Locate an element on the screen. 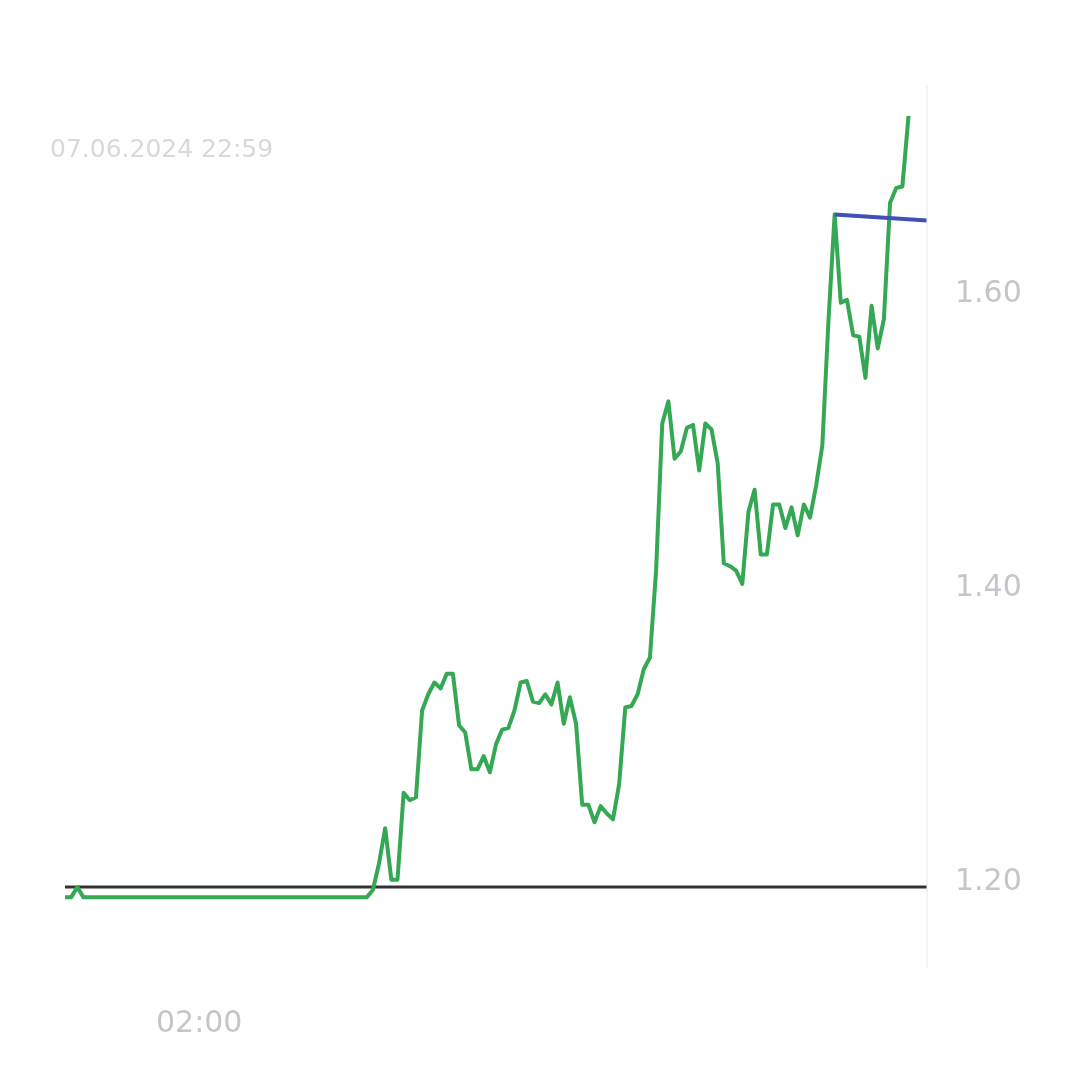 This screenshot has height=1080, width=1080. y-tick-label: 1.20 is located at coordinates (988, 880).